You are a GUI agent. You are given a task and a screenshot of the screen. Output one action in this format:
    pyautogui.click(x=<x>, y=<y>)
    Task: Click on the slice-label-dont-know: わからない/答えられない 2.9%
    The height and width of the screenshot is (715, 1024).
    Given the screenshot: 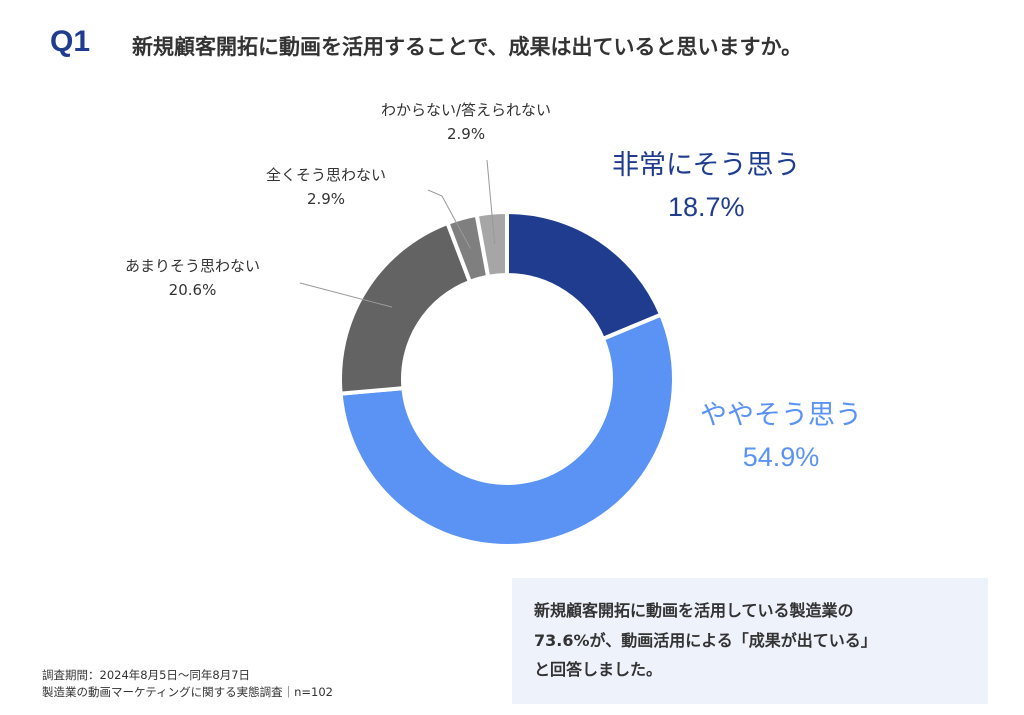 What is the action you would take?
    pyautogui.click(x=466, y=122)
    